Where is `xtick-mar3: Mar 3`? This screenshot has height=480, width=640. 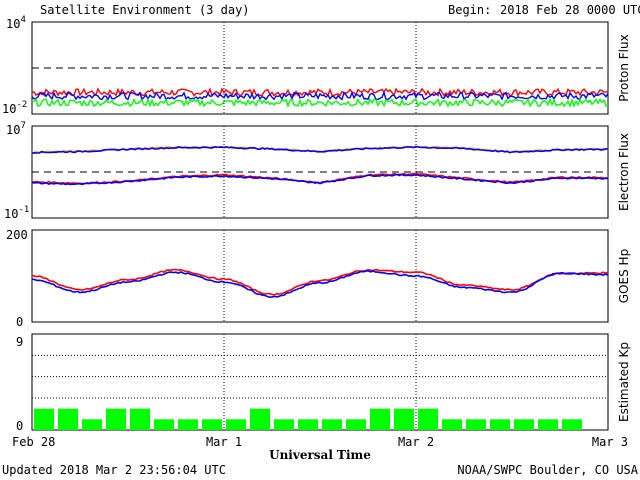 xtick-mar3: Mar 3 is located at coordinates (610, 442).